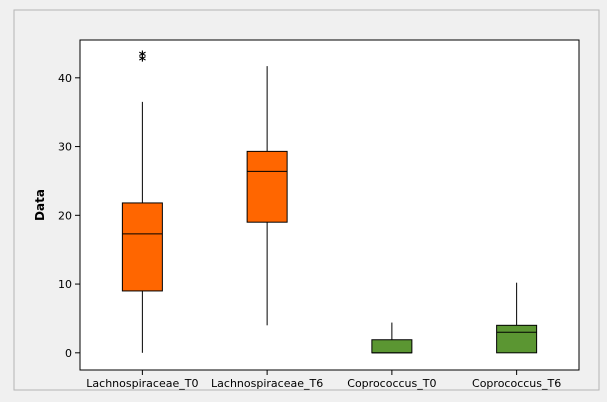 The image size is (607, 402). Describe the element at coordinates (65, 78) in the screenshot. I see `y-tick-label-40: 40` at that location.